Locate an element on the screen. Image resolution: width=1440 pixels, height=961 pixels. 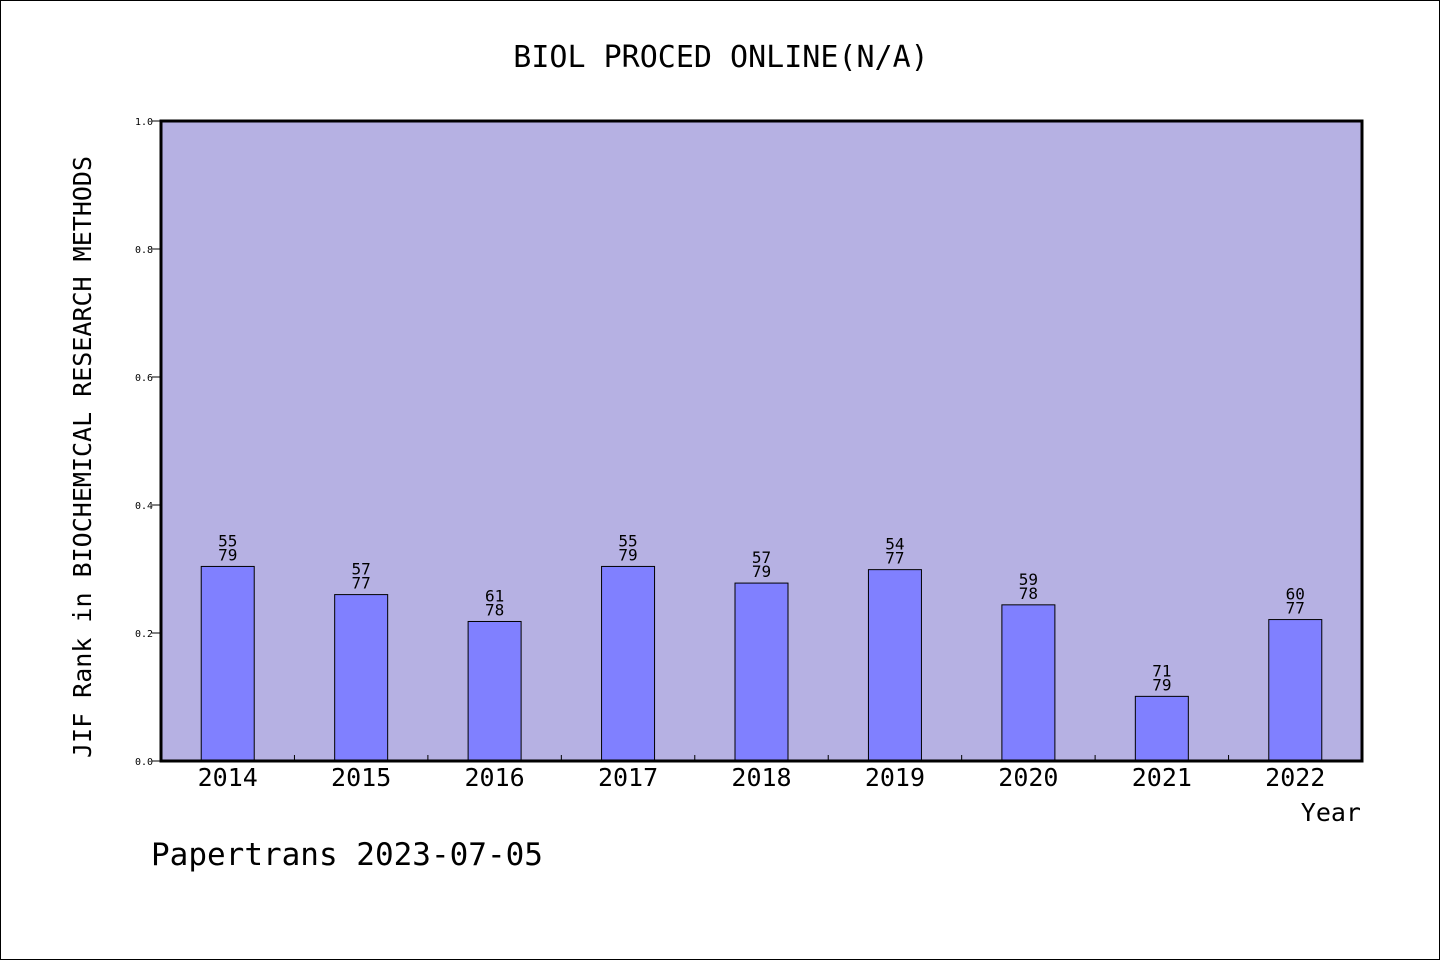
y-axis-ticks: 0.0 0.2 0.4 0.6 0.8 1.0 is located at coordinates (148, 442).